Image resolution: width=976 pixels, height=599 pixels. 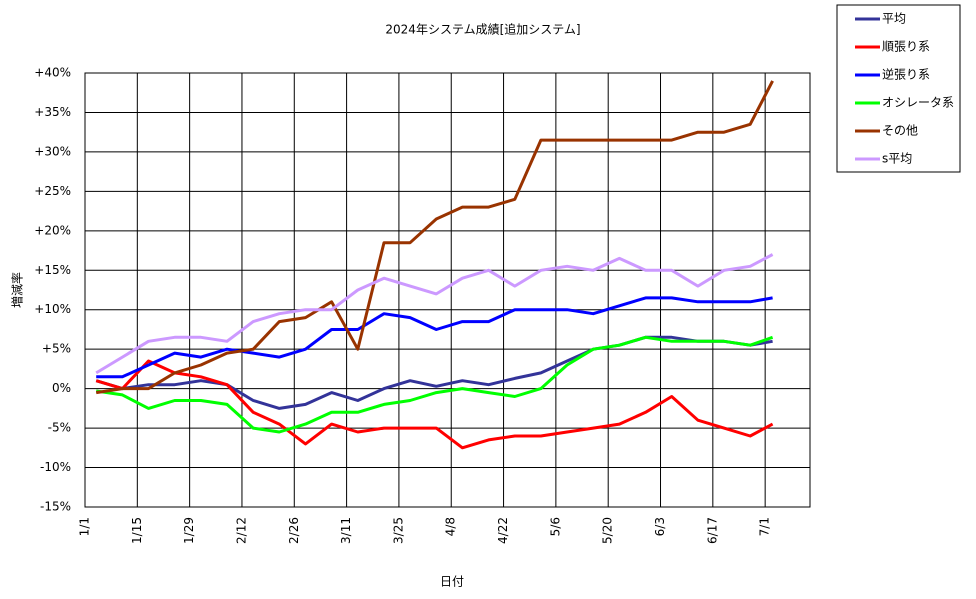 What do you see at coordinates (918, 103) in the screenshot?
I see `legend-label: オシレータ系` at bounding box center [918, 103].